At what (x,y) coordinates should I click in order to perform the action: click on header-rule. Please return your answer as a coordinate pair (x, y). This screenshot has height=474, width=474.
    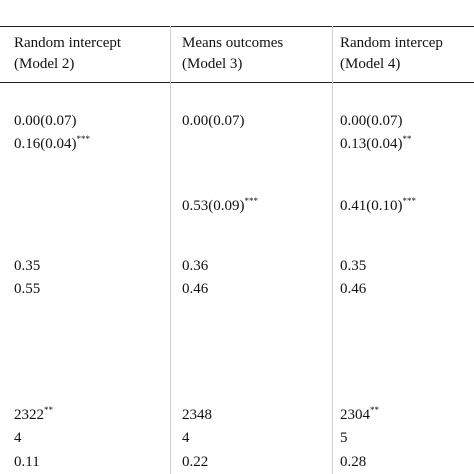
    Looking at the image, I should click on (237, 82).